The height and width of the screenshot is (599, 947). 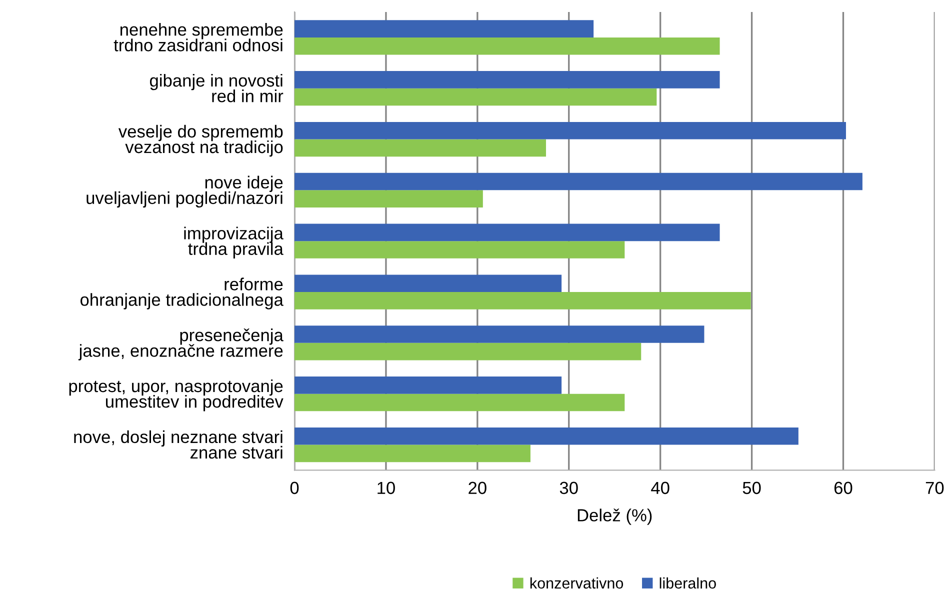 I want to click on x-tick-label: 40, so click(x=660, y=488).